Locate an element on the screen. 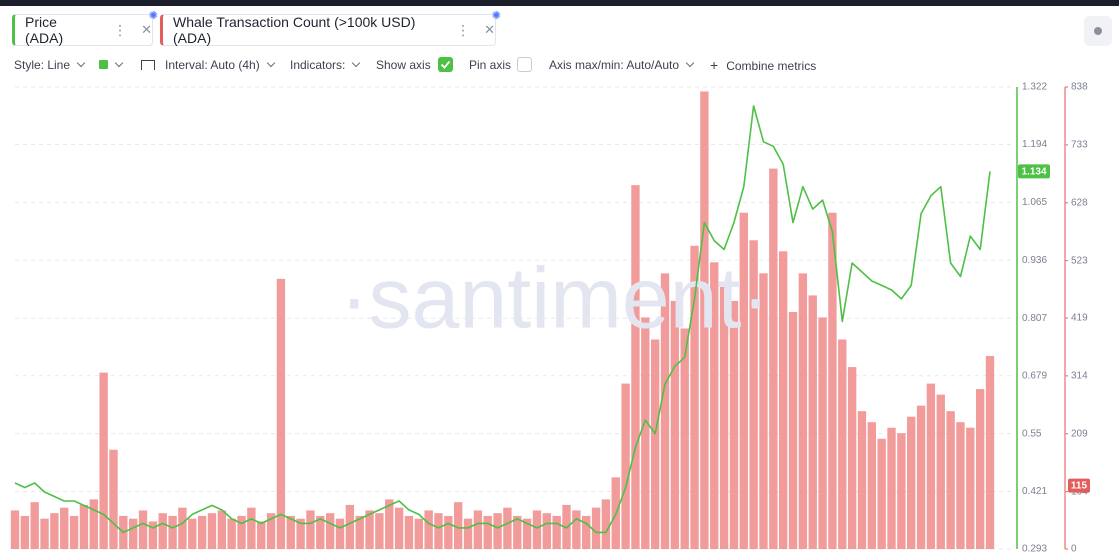 The width and height of the screenshot is (1119, 557). pin-axis: Pin axis is located at coordinates (490, 65).